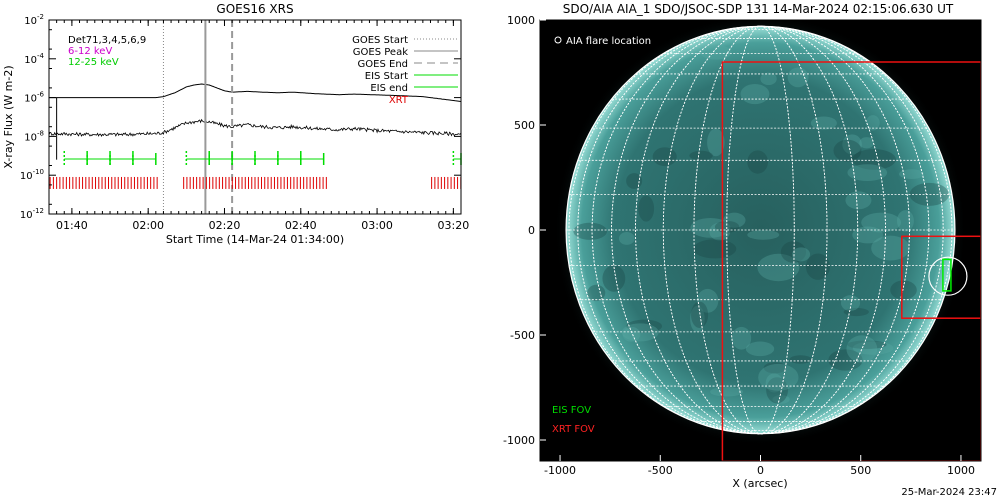 The image size is (1000, 500). I want to click on legend-label: GOES End, so click(383, 64).